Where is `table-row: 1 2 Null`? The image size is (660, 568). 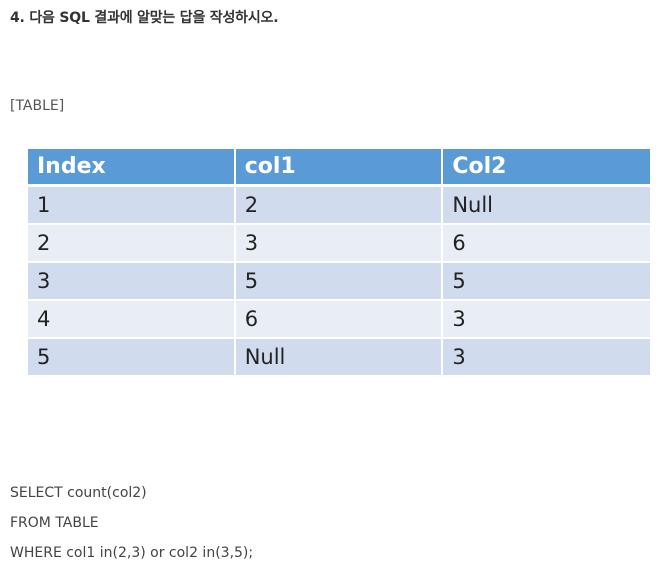 table-row: 1 2 Null is located at coordinates (339, 206).